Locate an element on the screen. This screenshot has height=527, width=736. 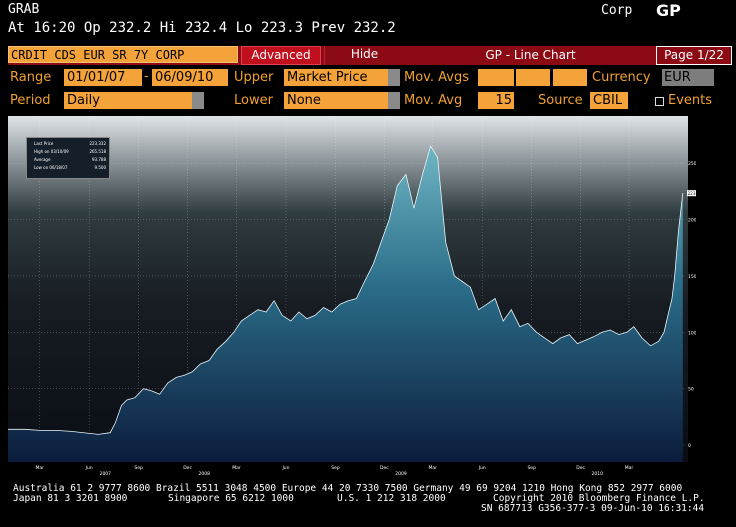
legend-row: High on 03/10/09 265.518 is located at coordinates (69, 152).